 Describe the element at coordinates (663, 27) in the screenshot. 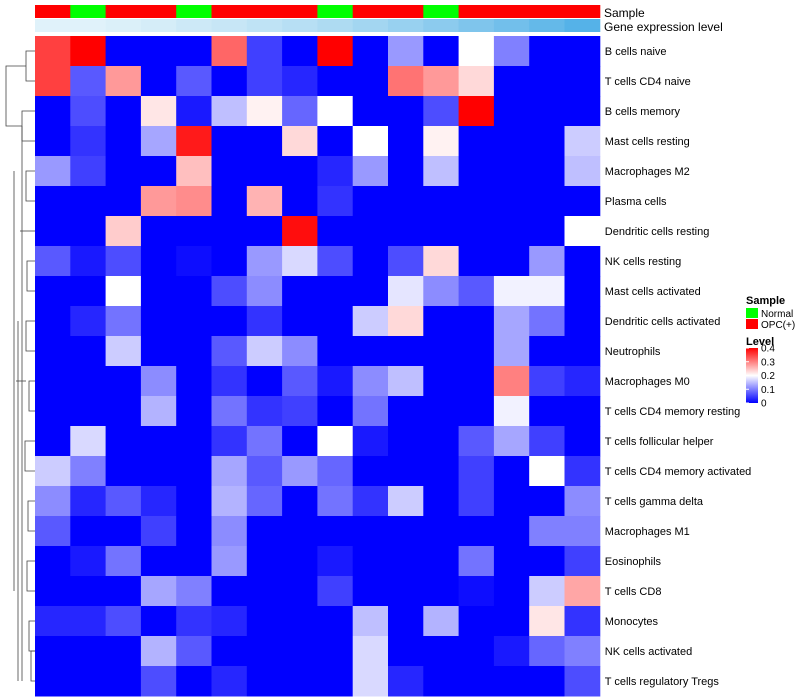

I see `annotation-title-gene-expression: Gene expression level` at that location.